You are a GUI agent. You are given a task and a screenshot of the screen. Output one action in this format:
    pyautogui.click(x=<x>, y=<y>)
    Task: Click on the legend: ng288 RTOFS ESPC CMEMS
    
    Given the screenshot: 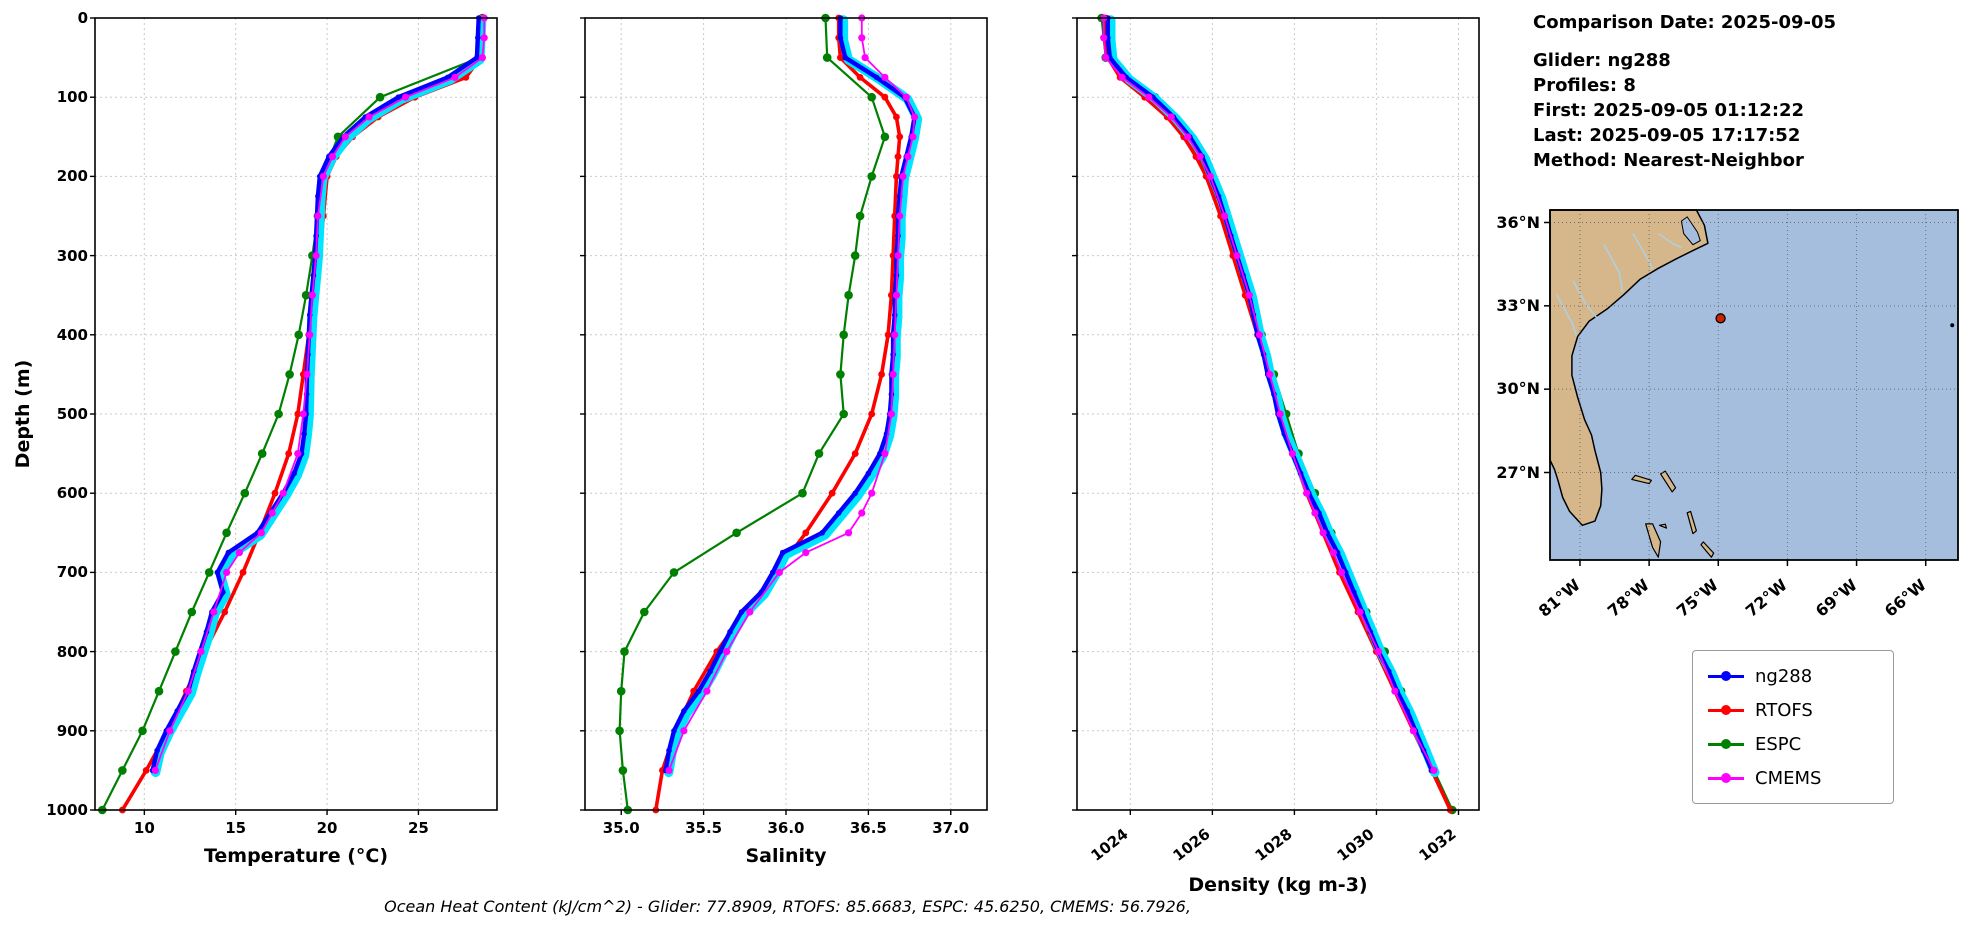 What is the action you would take?
    pyautogui.click(x=1793, y=727)
    